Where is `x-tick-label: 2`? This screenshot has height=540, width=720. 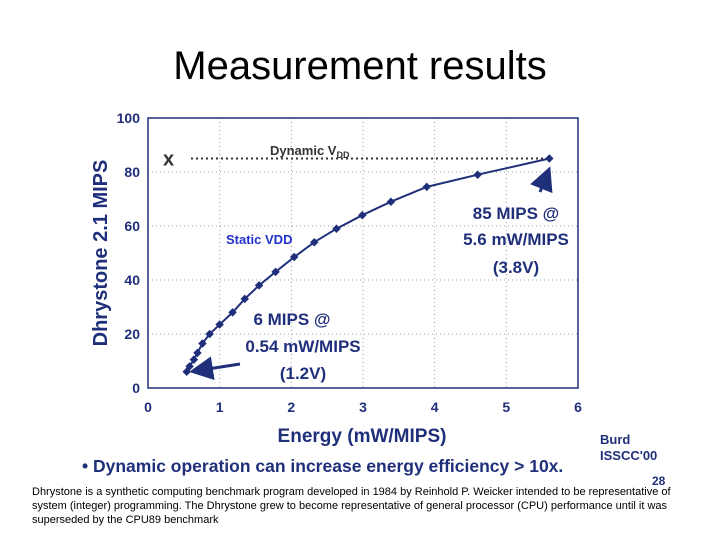
x-tick-label: 2 is located at coordinates (291, 407).